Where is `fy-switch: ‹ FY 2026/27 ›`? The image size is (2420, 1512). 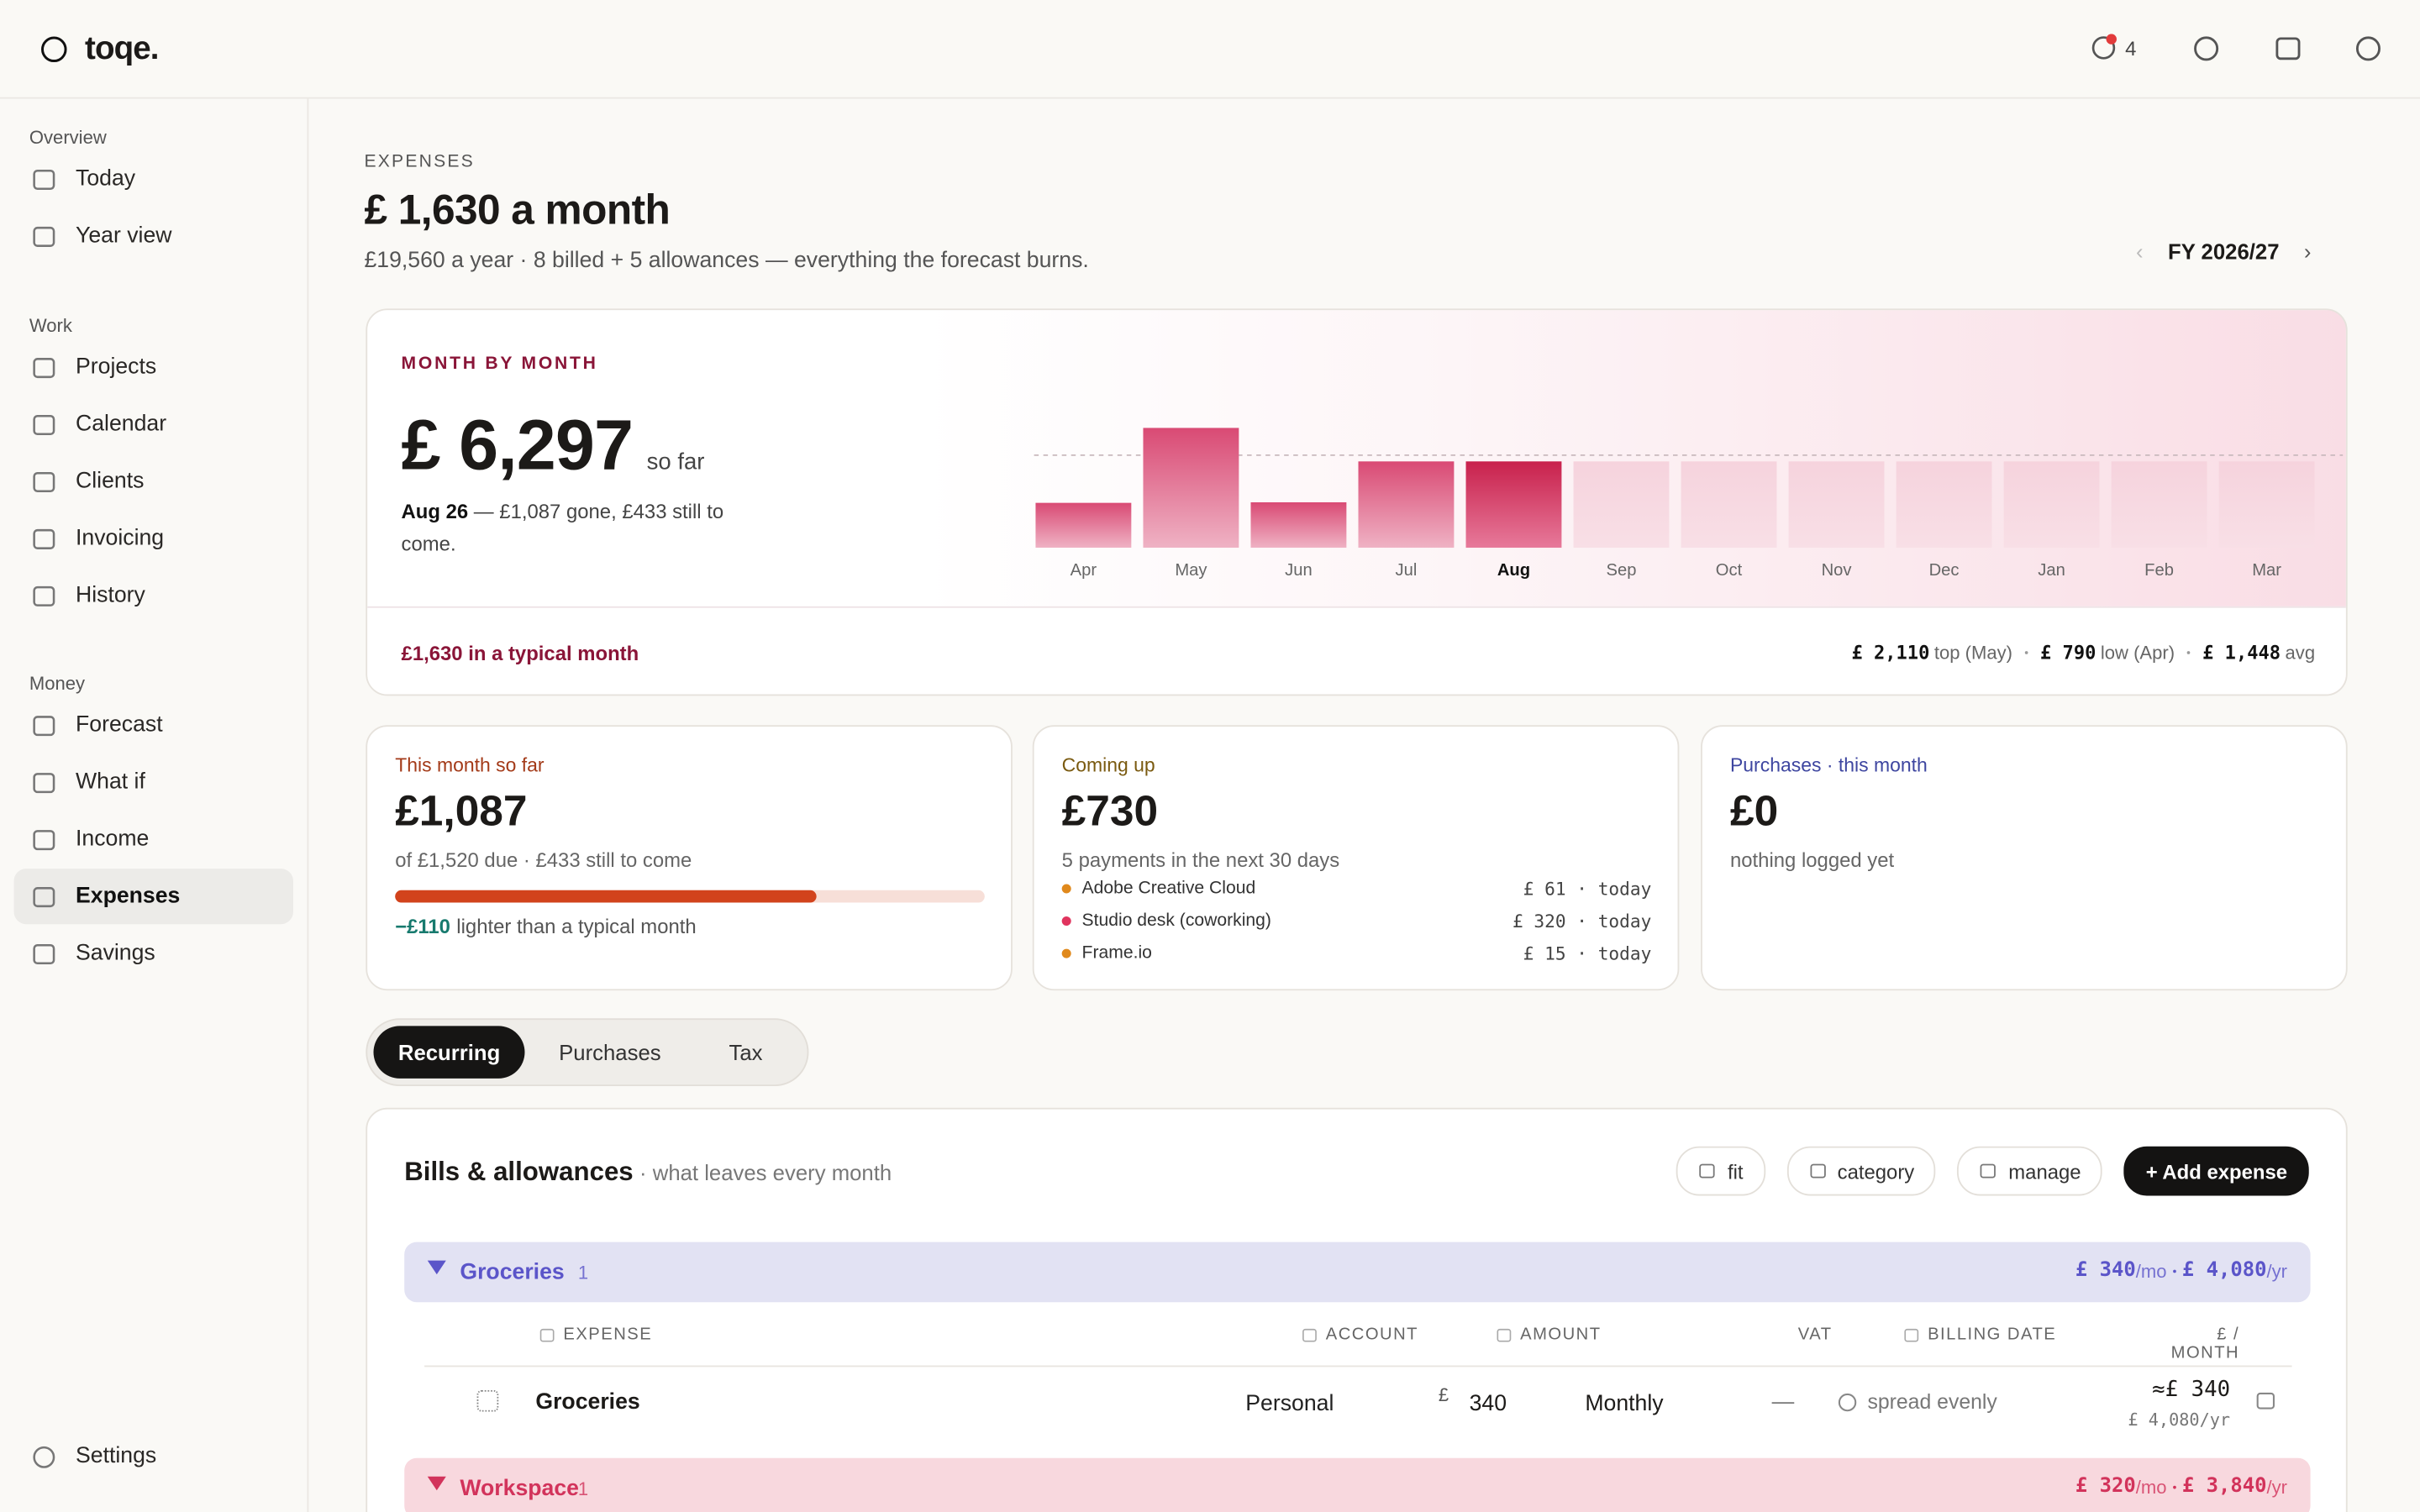
fy-switch: ‹ FY 2026/27 › is located at coordinates (2223, 251).